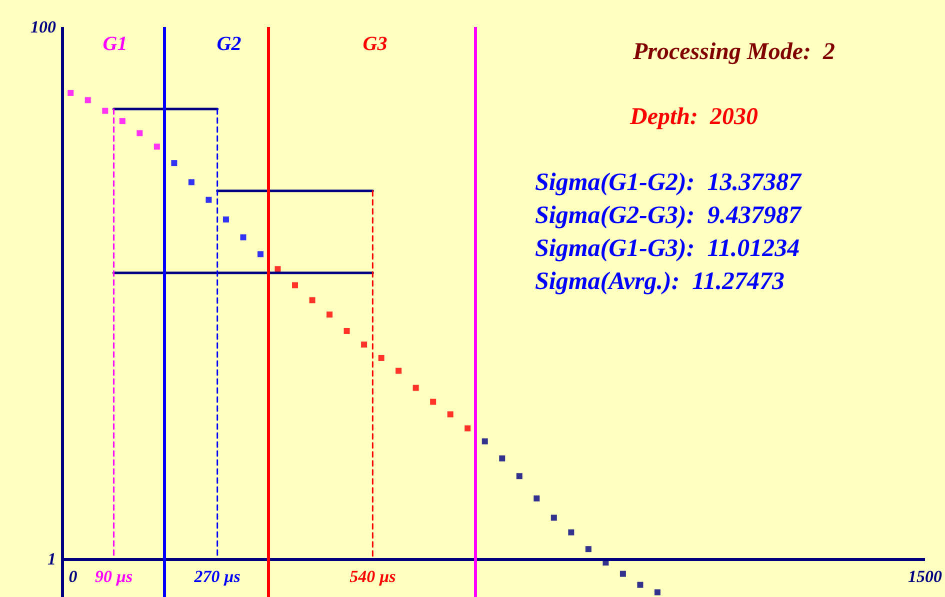 Image resolution: width=945 pixels, height=597 pixels. I want to click on text: Processing Mode: 2, so click(733, 52).